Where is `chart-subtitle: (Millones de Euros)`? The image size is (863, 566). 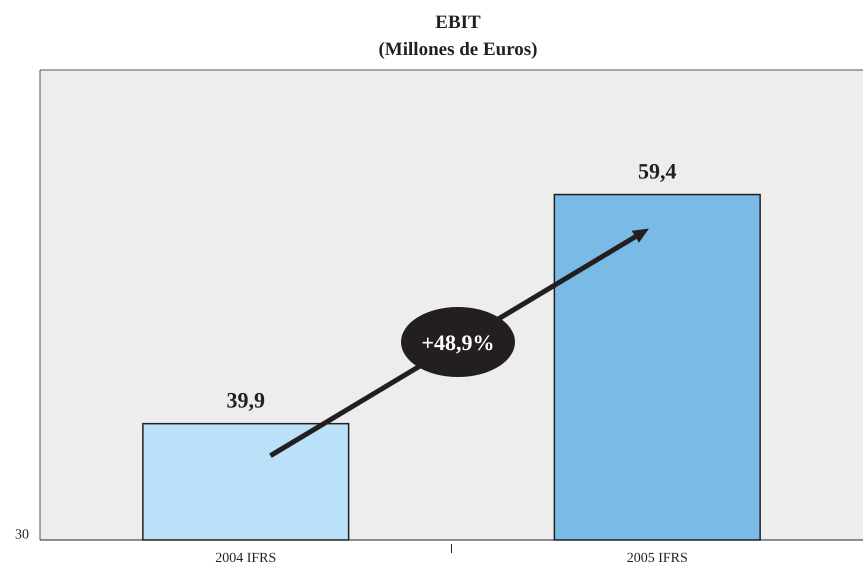 chart-subtitle: (Millones de Euros) is located at coordinates (458, 49).